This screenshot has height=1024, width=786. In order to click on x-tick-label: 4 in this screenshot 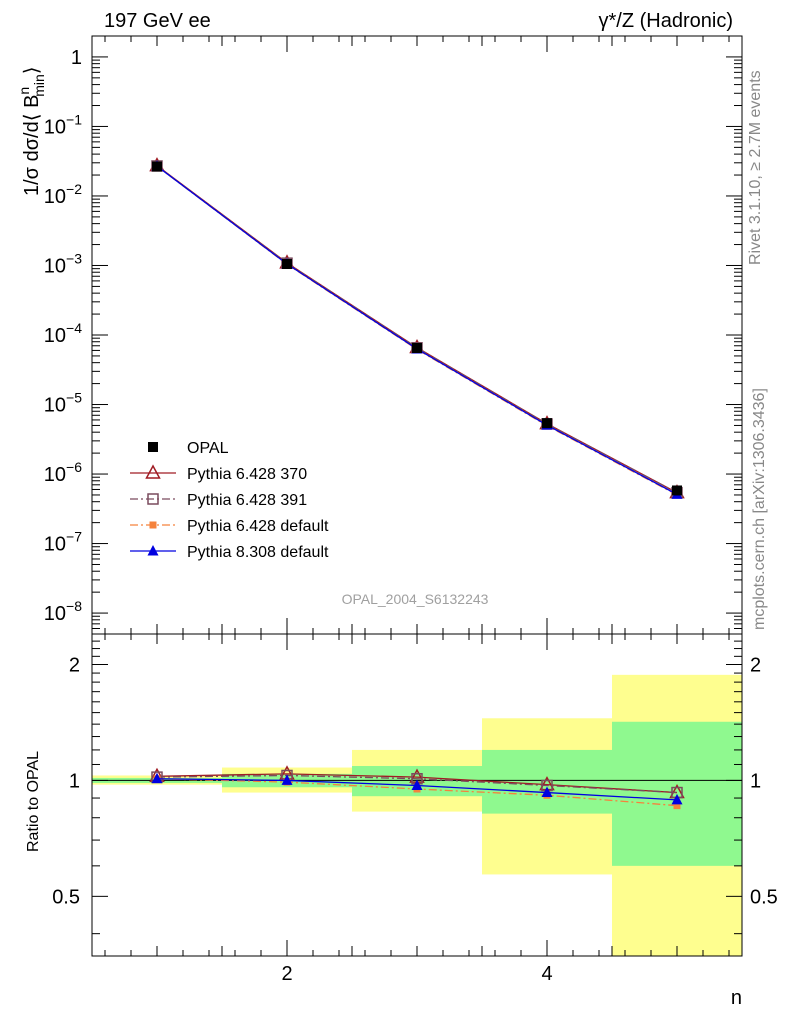, I will do `click(546, 974)`.